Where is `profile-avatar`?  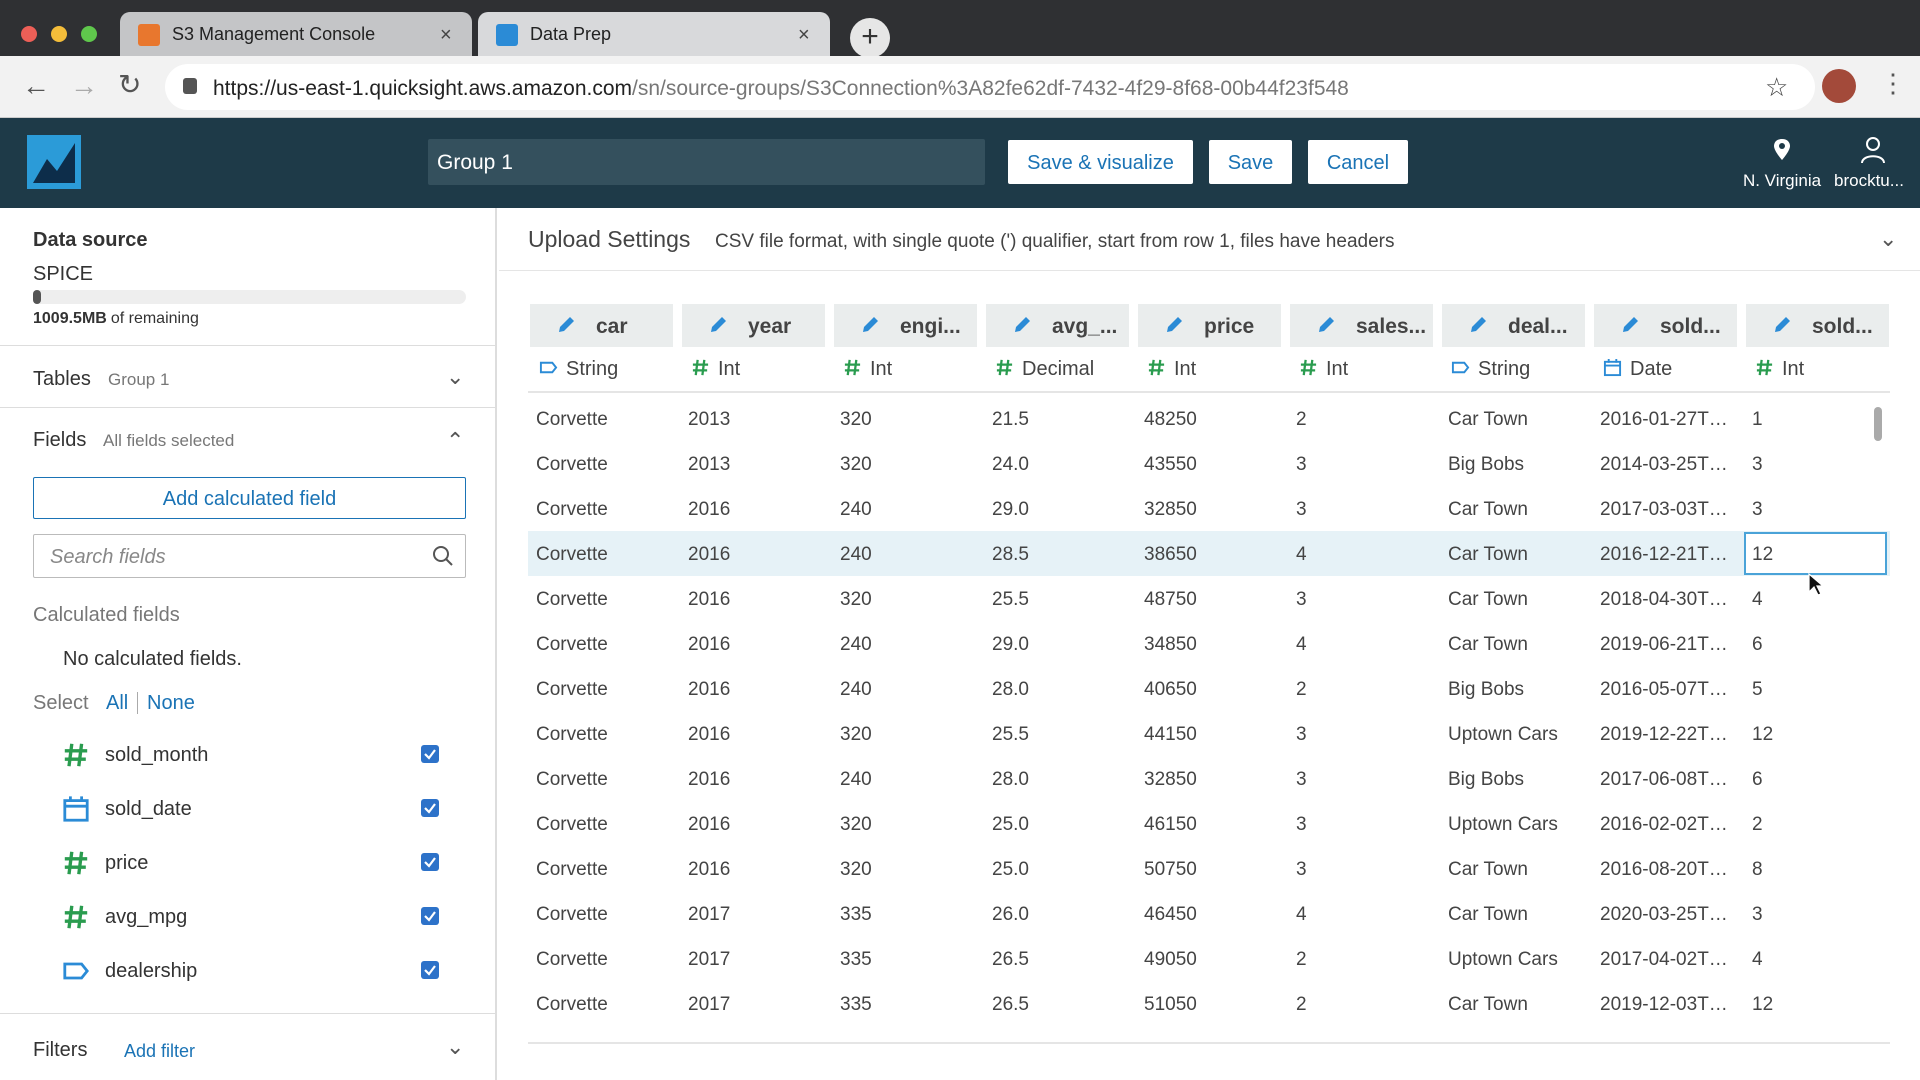
profile-avatar is located at coordinates (1839, 86).